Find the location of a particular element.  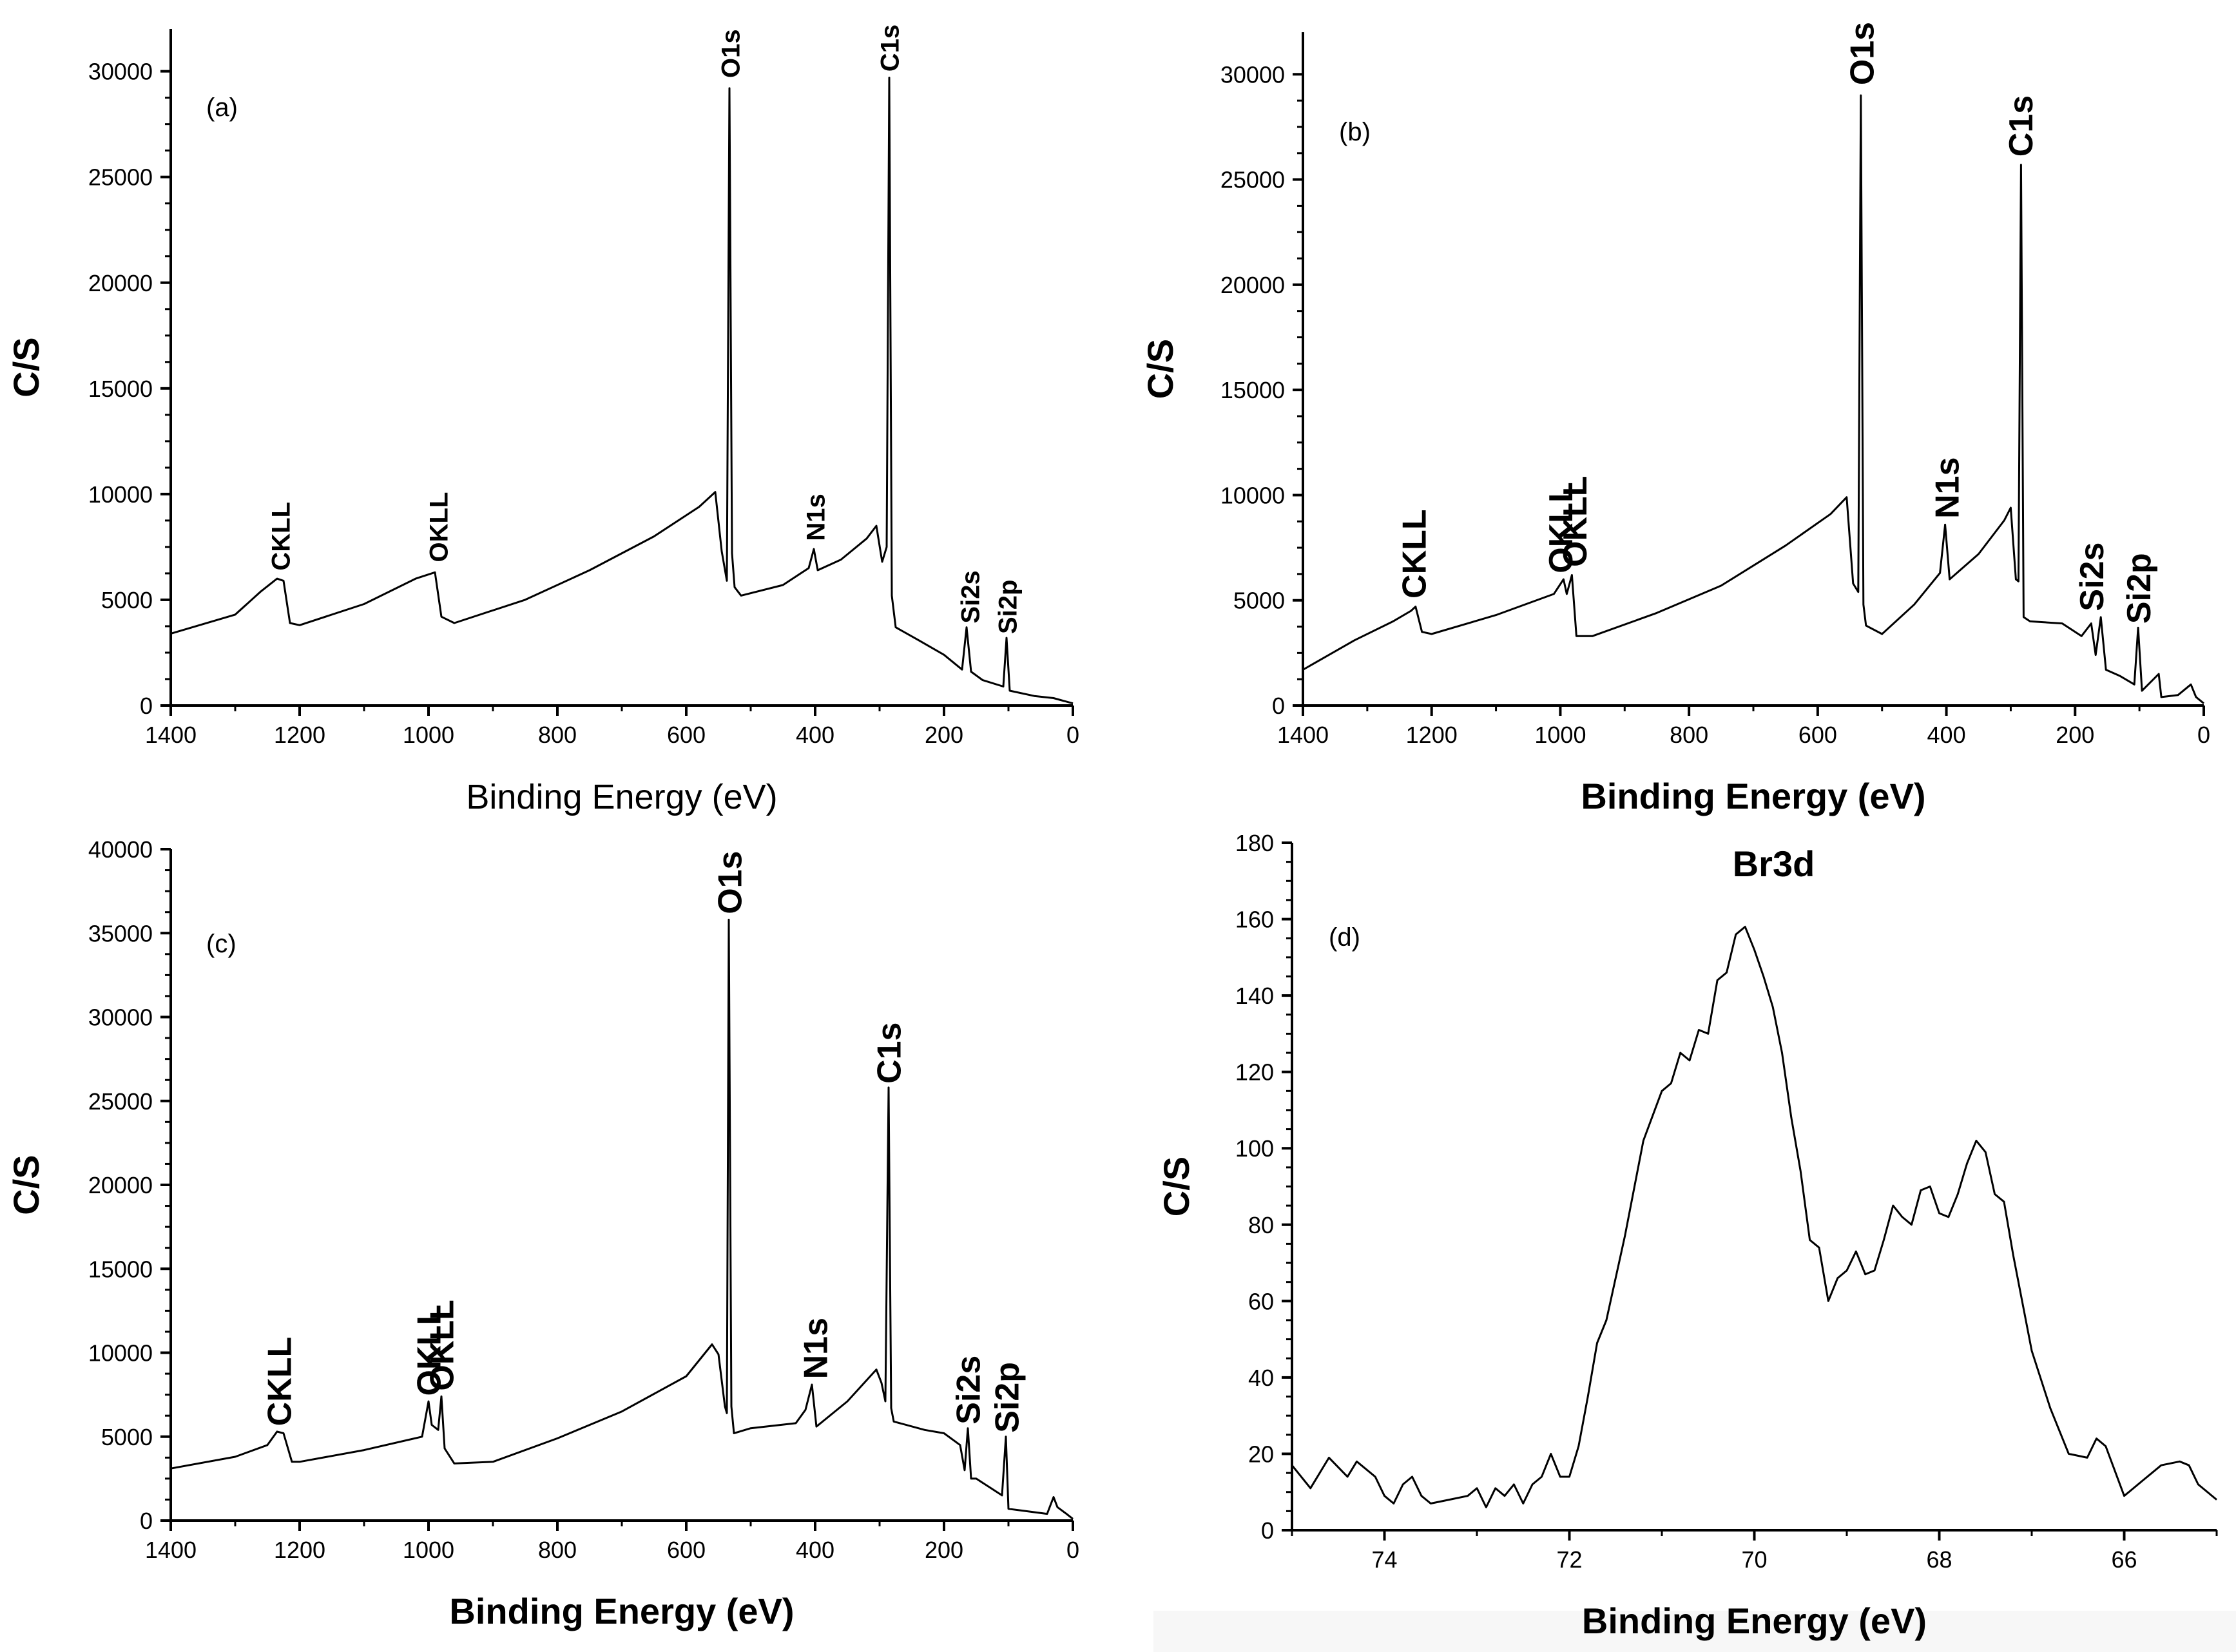

y-tick-label: 40 is located at coordinates (1261, 1378).